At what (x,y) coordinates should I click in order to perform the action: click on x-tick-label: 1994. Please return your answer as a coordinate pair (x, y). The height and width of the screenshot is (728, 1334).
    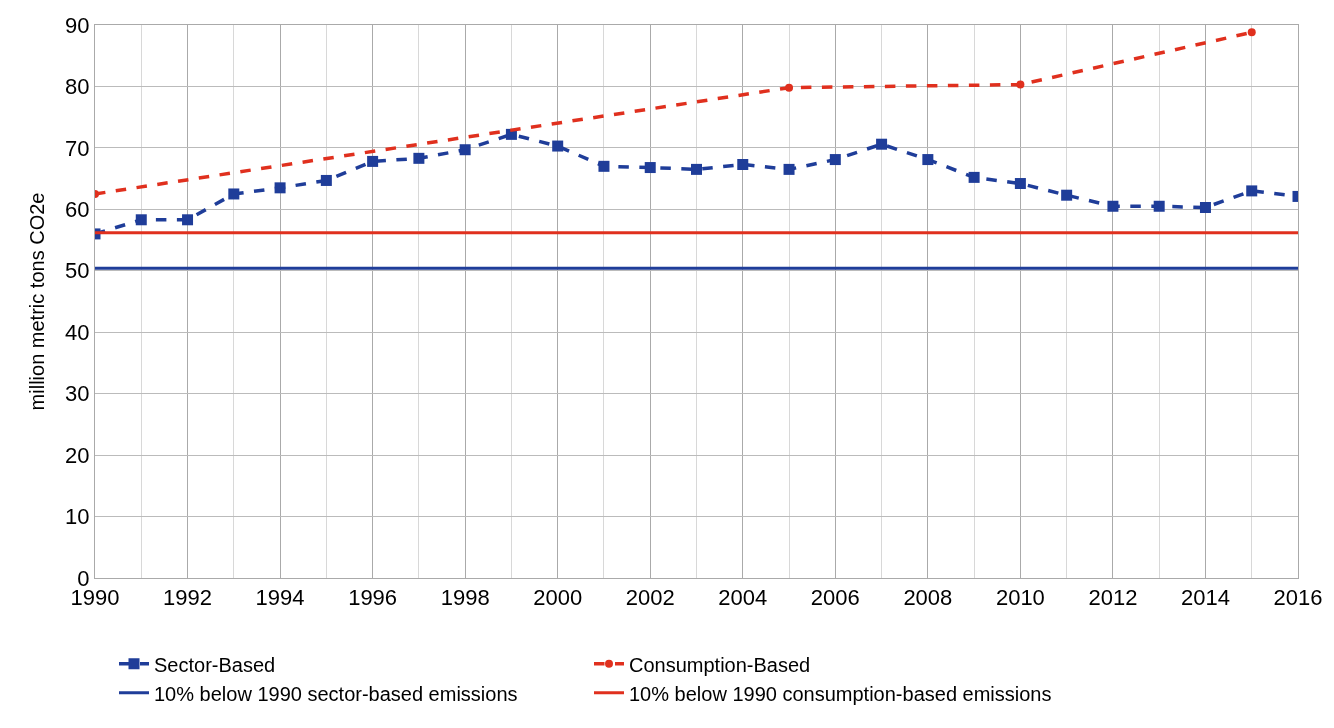
    Looking at the image, I should click on (280, 598).